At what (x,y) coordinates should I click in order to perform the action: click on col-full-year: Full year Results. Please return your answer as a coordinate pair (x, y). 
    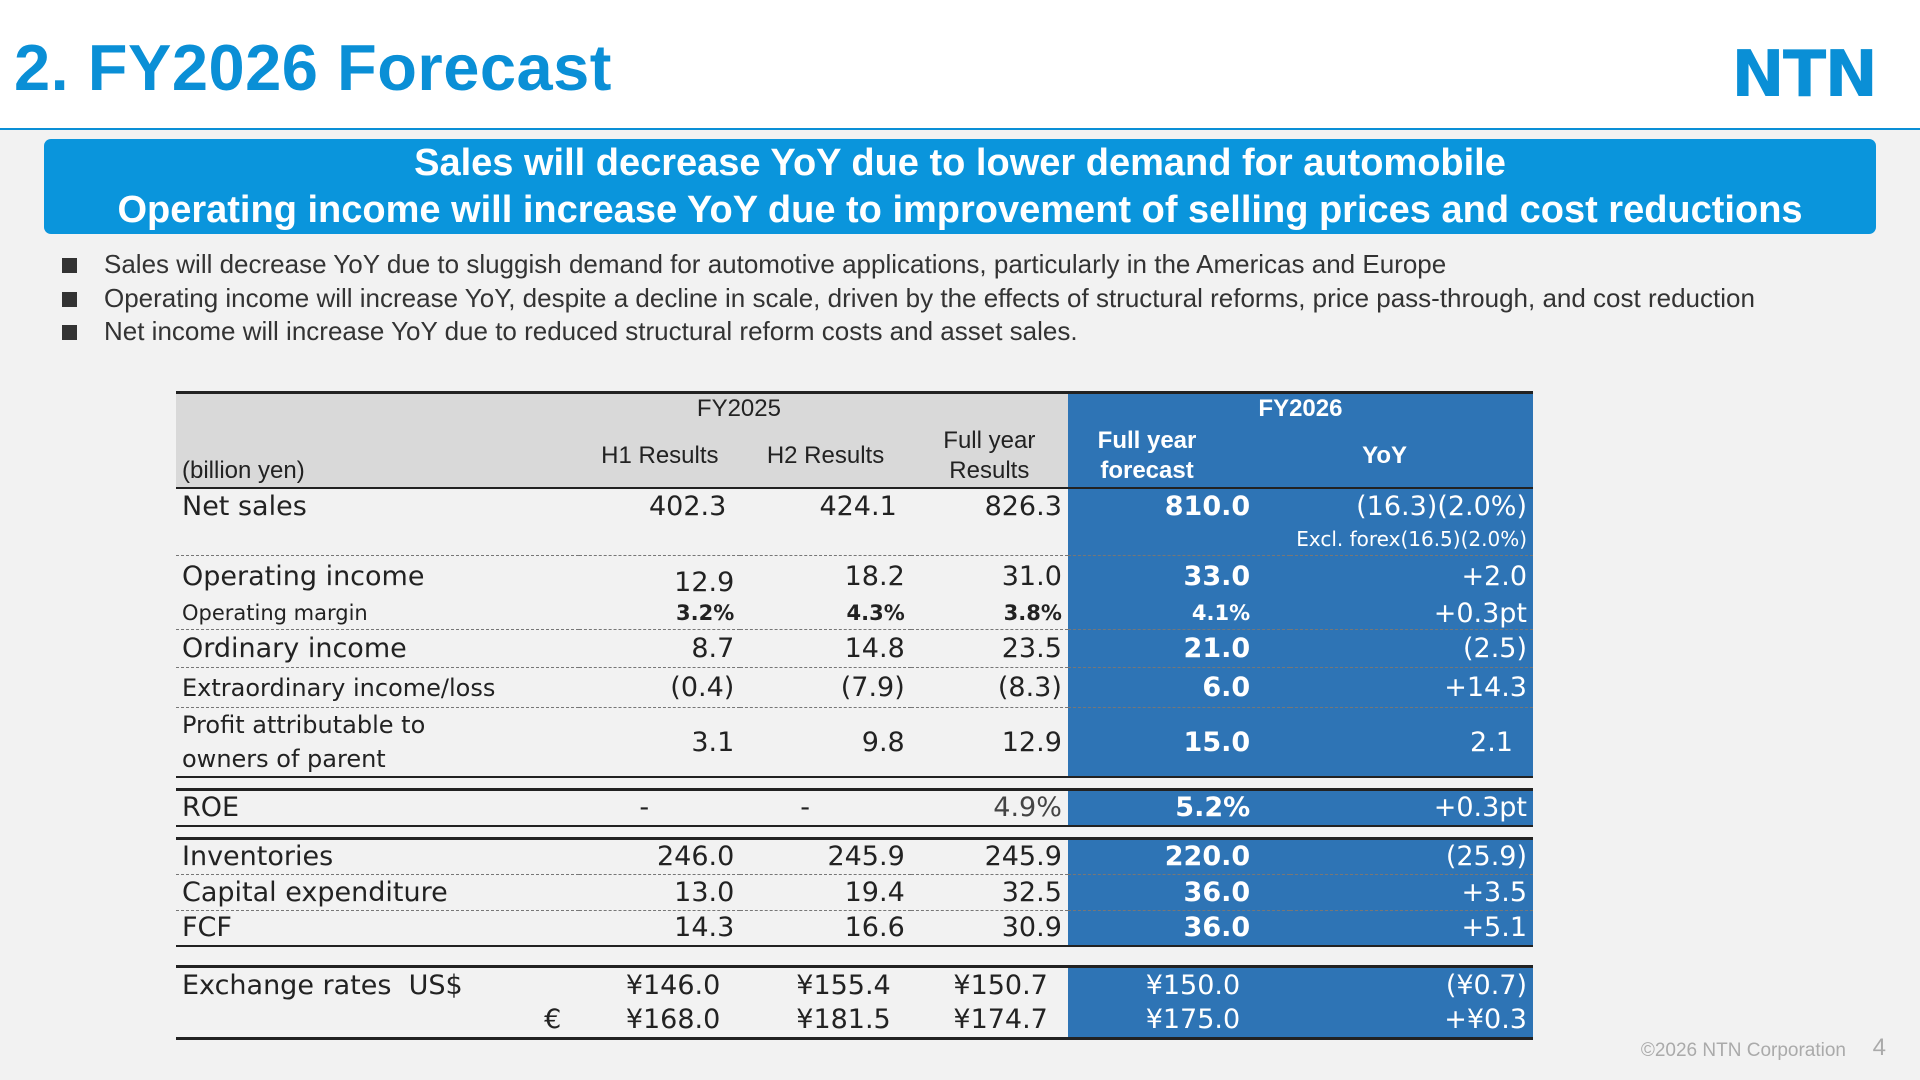
    Looking at the image, I should click on (989, 456).